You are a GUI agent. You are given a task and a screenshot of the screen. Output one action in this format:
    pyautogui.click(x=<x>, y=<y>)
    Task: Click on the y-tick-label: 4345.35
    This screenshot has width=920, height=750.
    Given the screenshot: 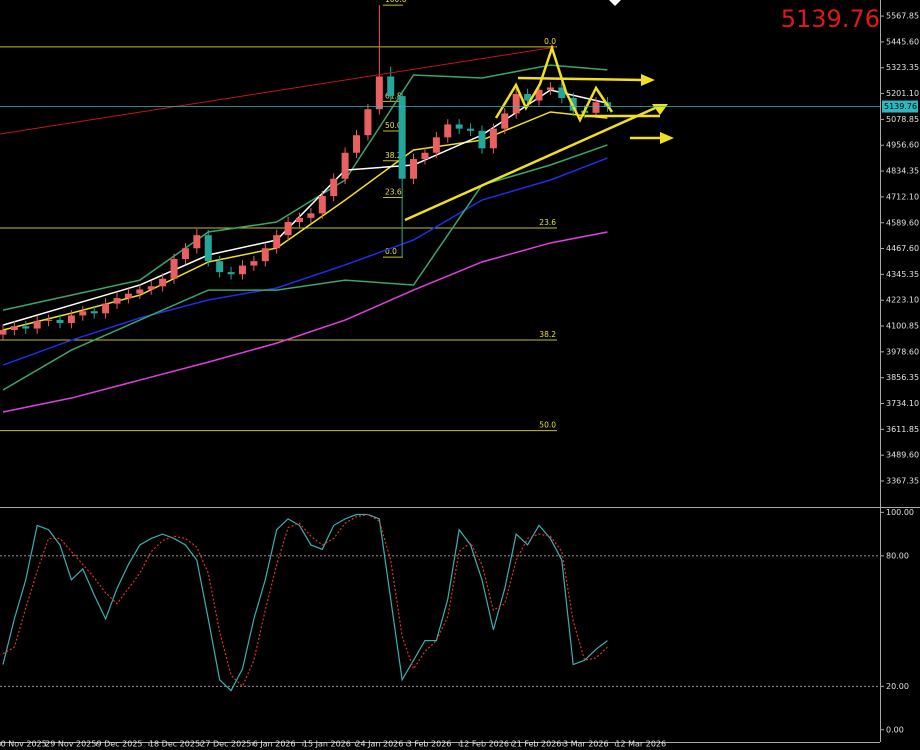 What is the action you would take?
    pyautogui.click(x=902, y=274)
    